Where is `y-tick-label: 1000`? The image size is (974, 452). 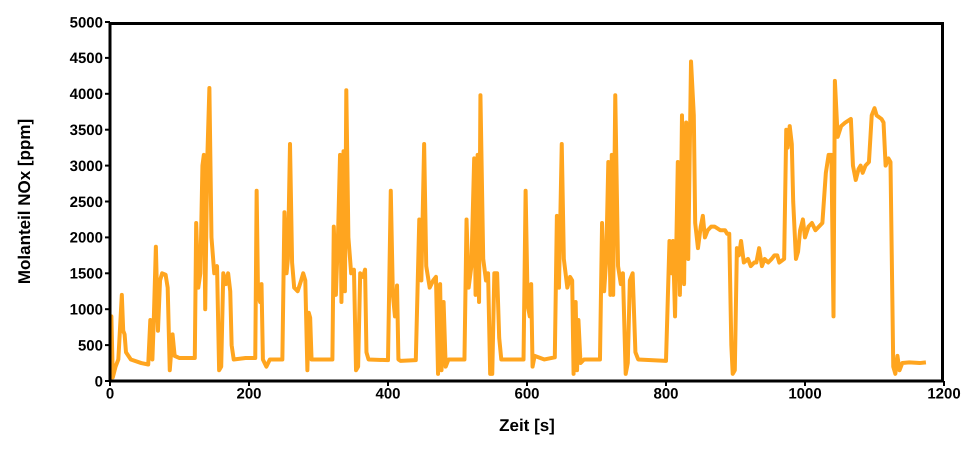
y-tick-label: 1000 is located at coordinates (86, 310).